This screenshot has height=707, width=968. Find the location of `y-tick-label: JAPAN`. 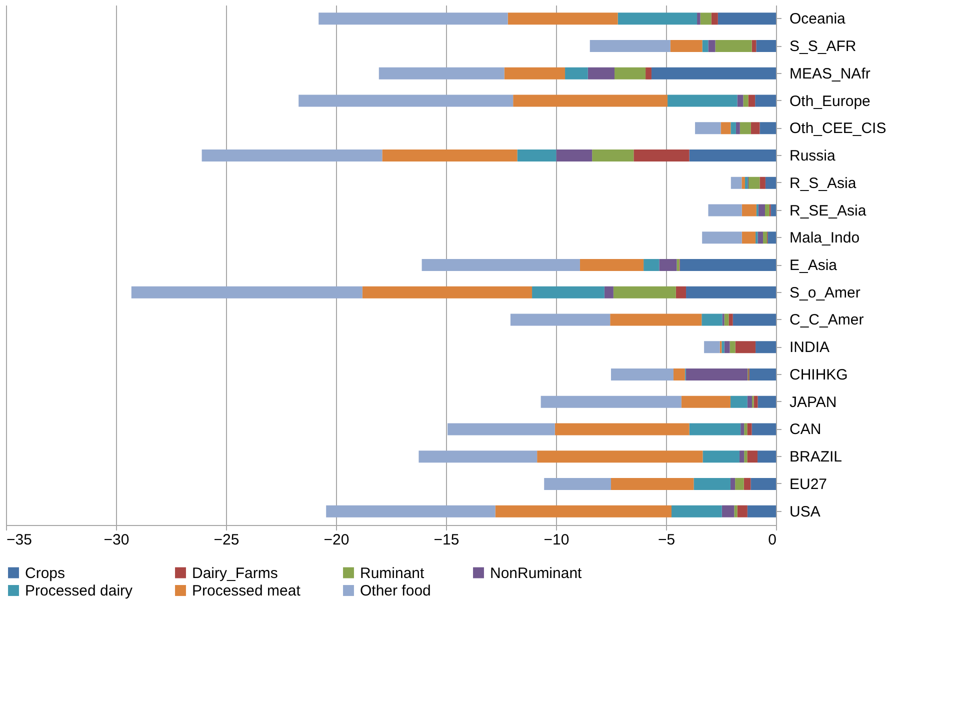

y-tick-label: JAPAN is located at coordinates (813, 402).